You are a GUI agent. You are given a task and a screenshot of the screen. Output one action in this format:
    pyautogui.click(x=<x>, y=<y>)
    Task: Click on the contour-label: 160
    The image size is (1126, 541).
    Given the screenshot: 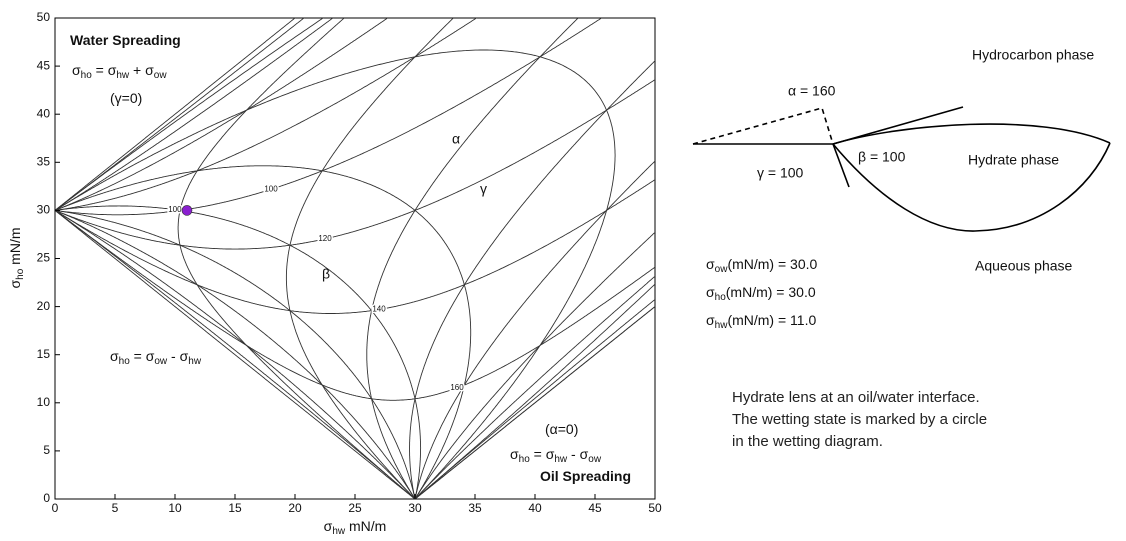 What is the action you would take?
    pyautogui.click(x=457, y=387)
    